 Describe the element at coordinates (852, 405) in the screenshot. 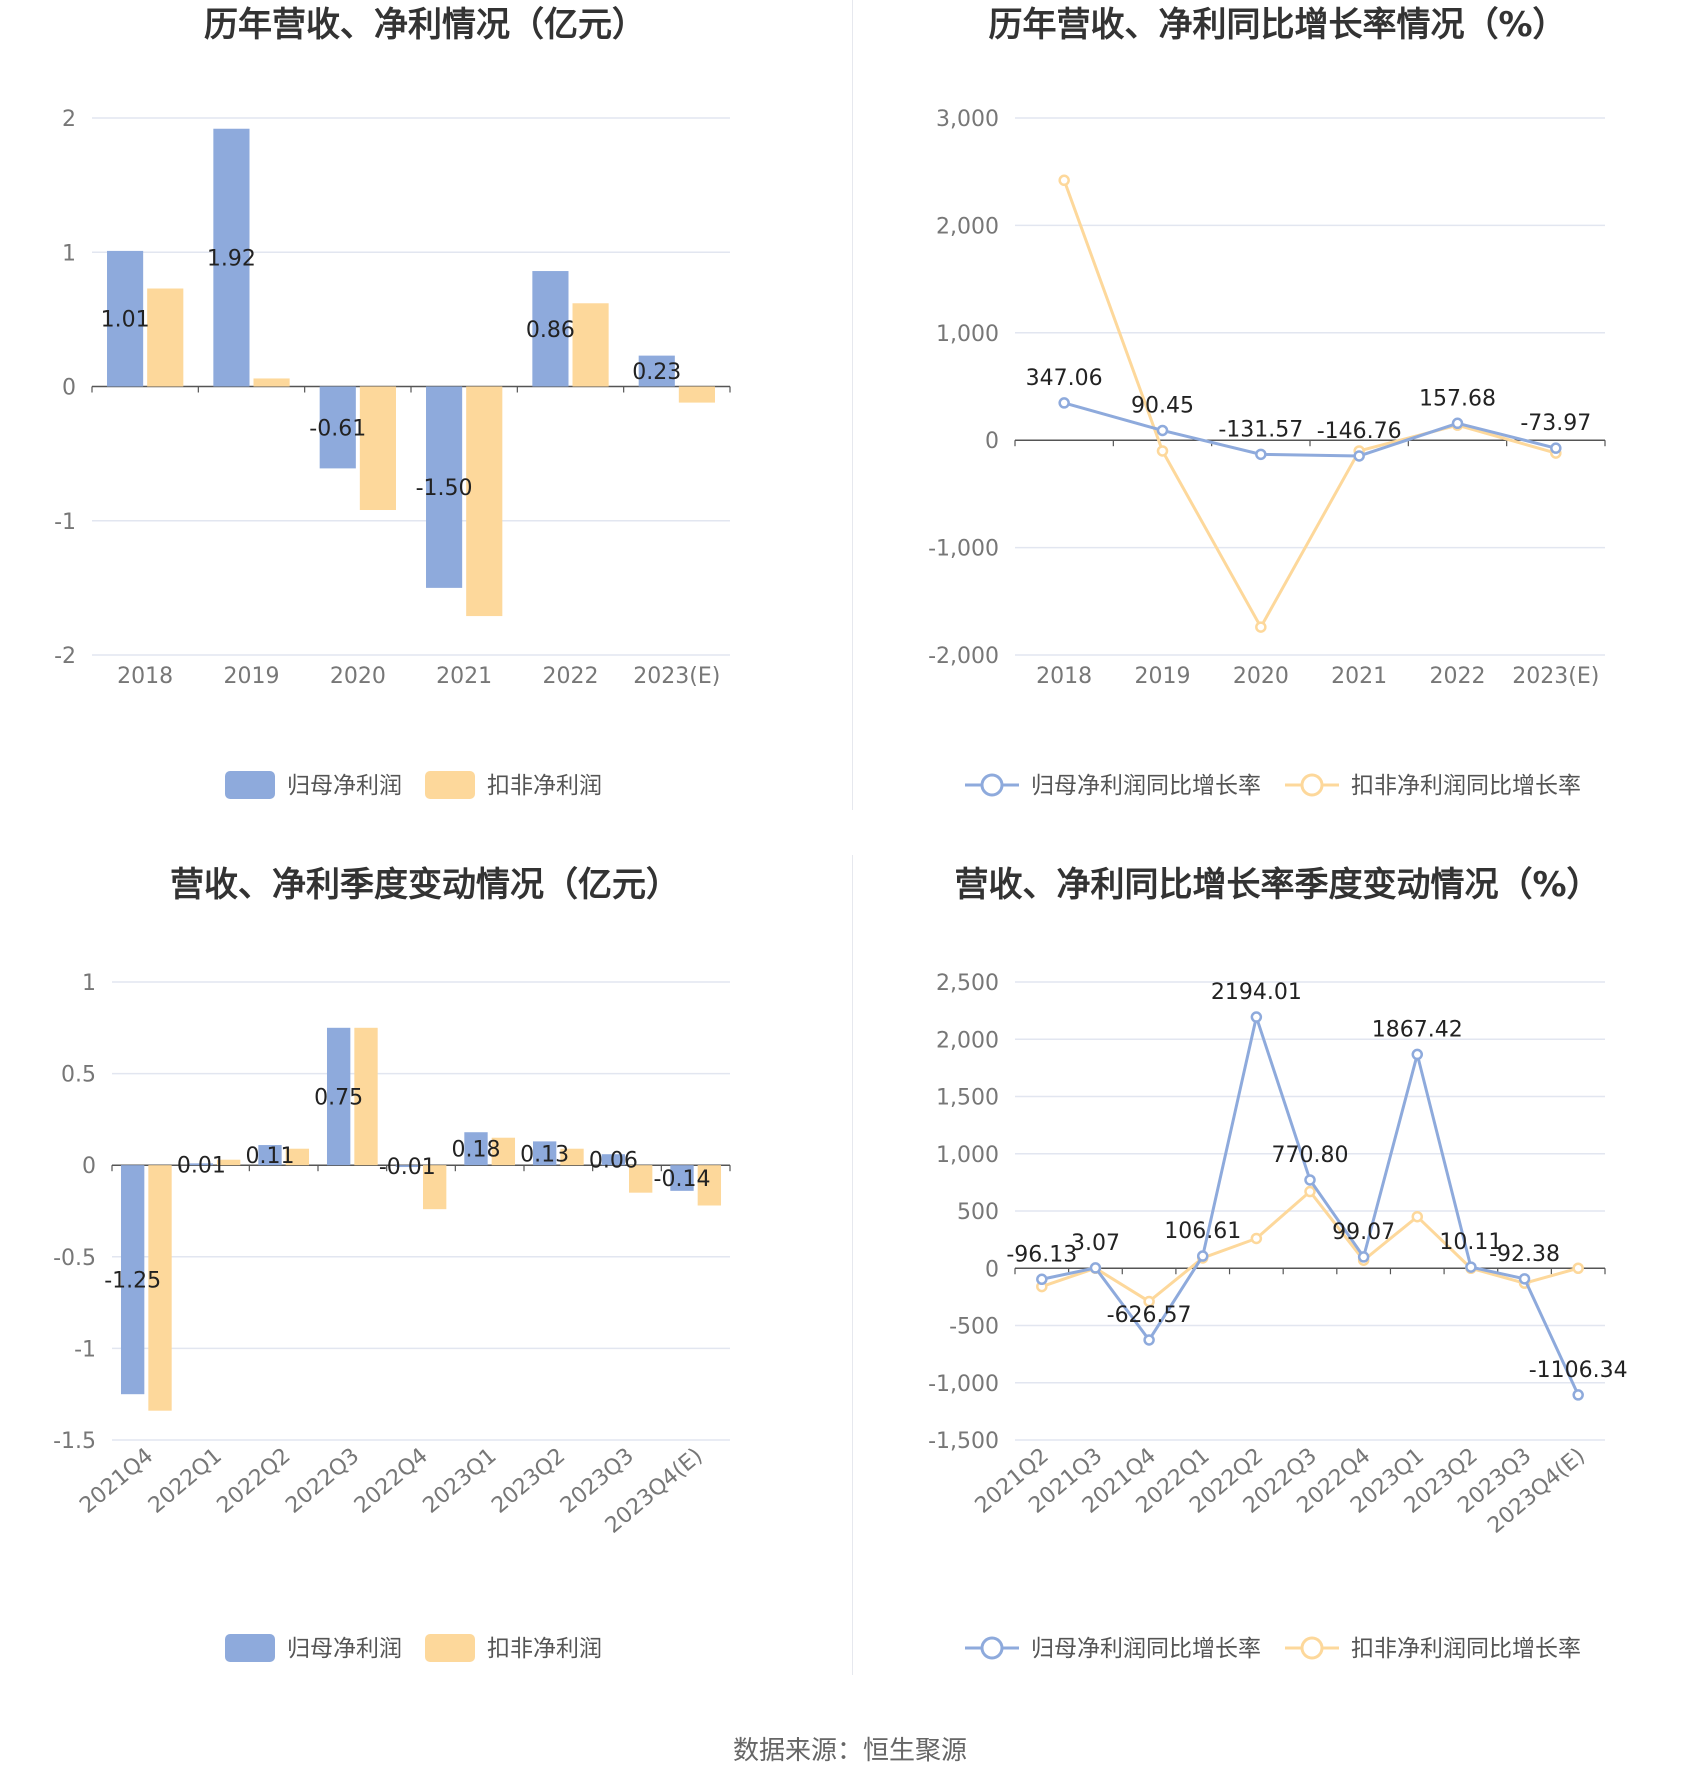

I see `vertical-divider-top` at that location.